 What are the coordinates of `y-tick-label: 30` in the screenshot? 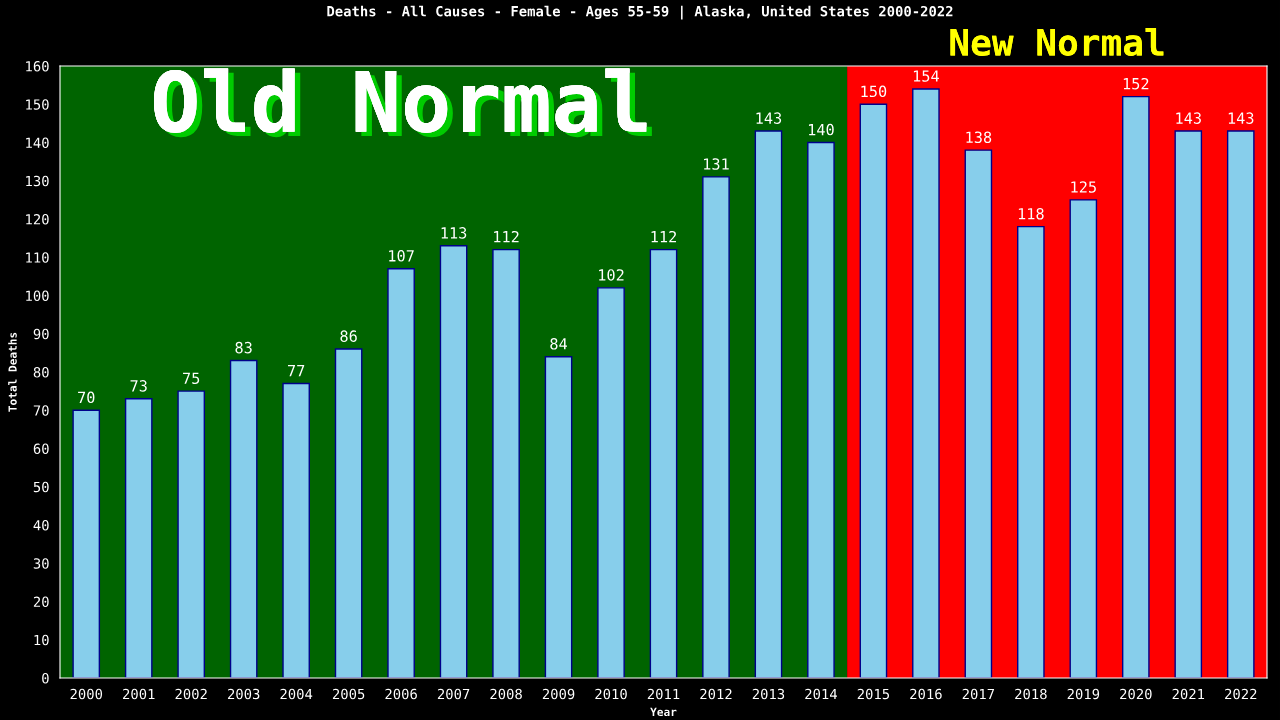 It's located at (41, 563).